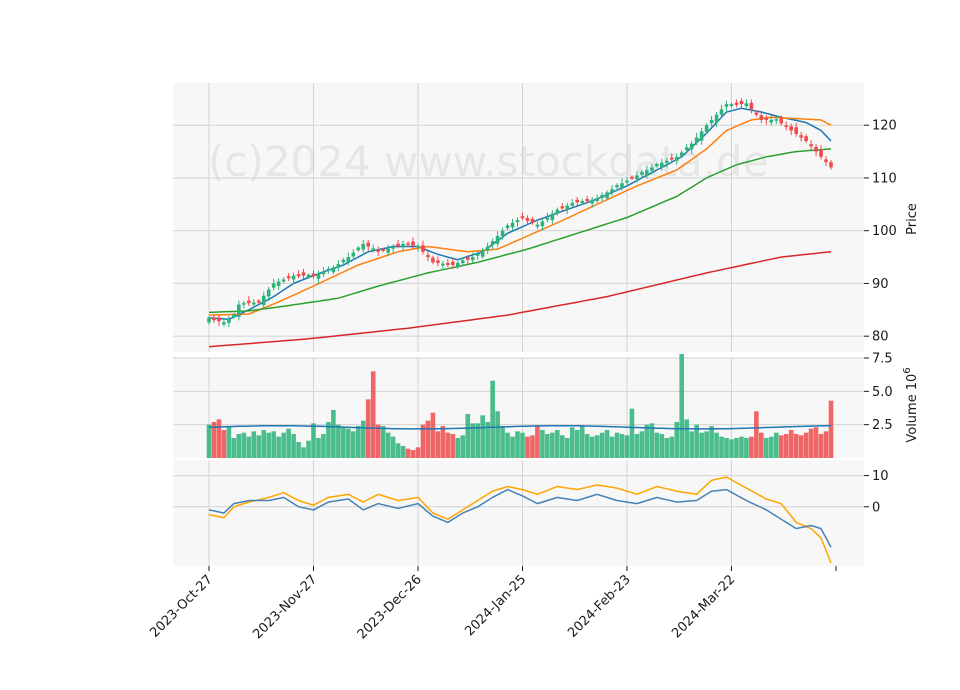  What do you see at coordinates (880, 284) in the screenshot?
I see `price-tick-label: 90` at bounding box center [880, 284].